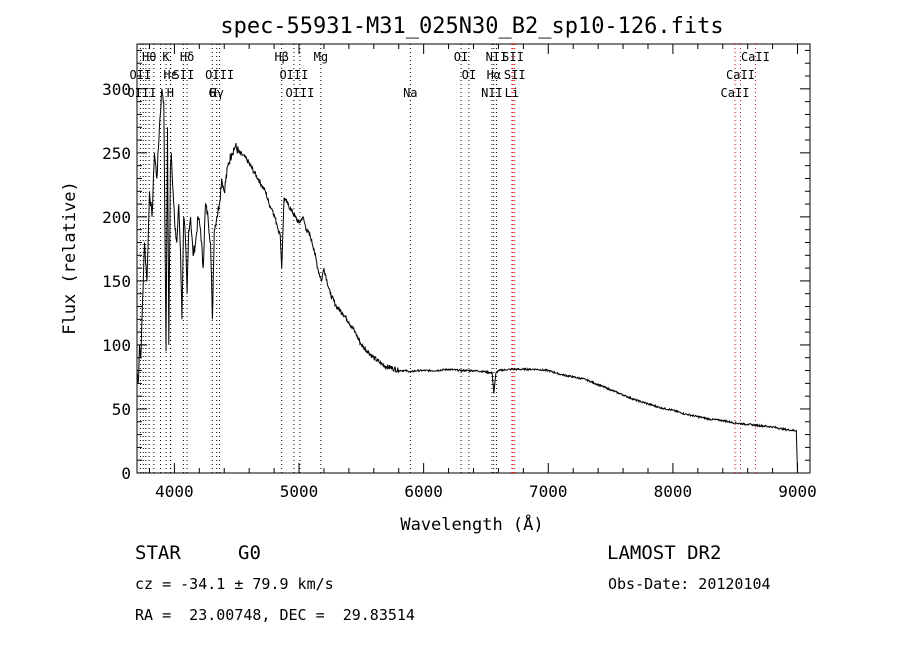 Image resolution: width=900 pixels, height=650 pixels. Describe the element at coordinates (321, 57) in the screenshot. I see `line-label: Mg` at that location.